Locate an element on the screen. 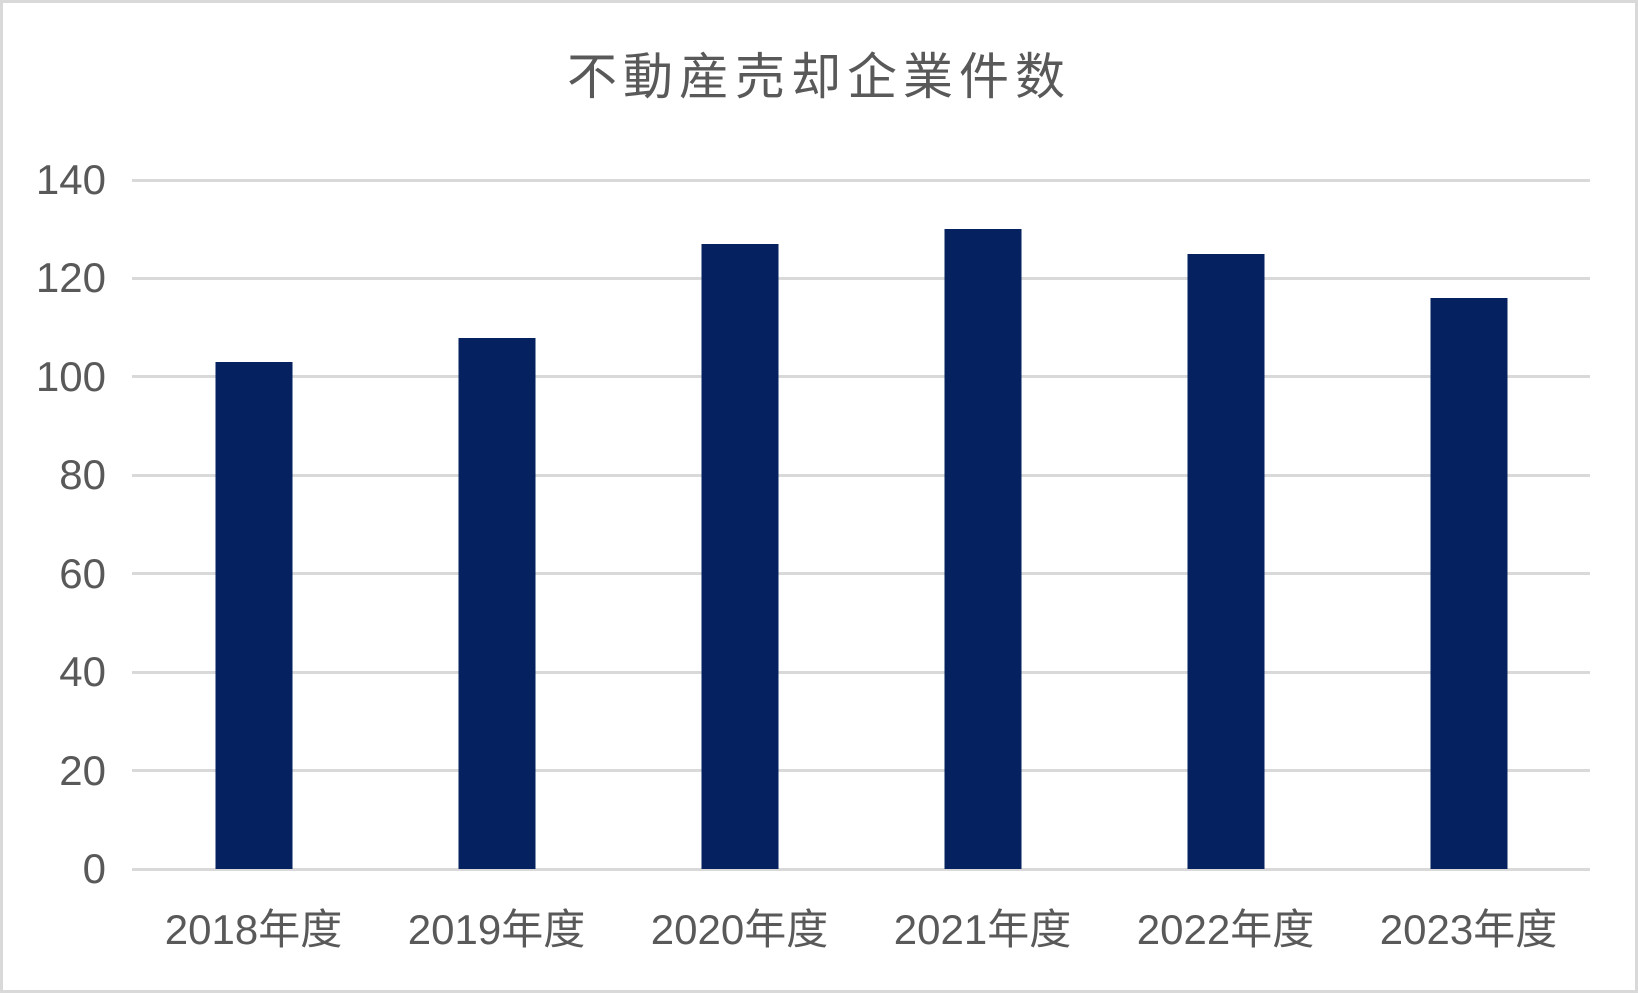 Image resolution: width=1638 pixels, height=993 pixels. bar-2018年度 is located at coordinates (253, 615).